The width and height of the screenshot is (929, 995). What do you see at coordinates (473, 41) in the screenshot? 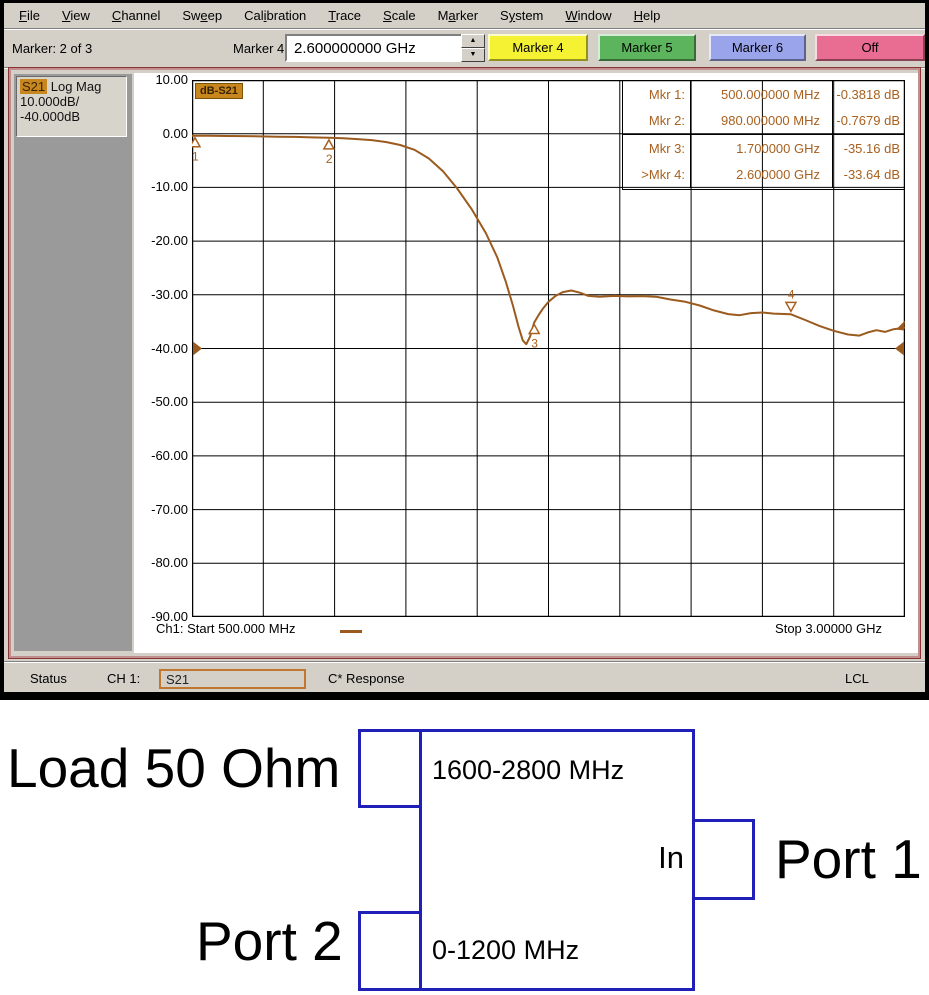
I see `stepper-up-button: ▲` at bounding box center [473, 41].